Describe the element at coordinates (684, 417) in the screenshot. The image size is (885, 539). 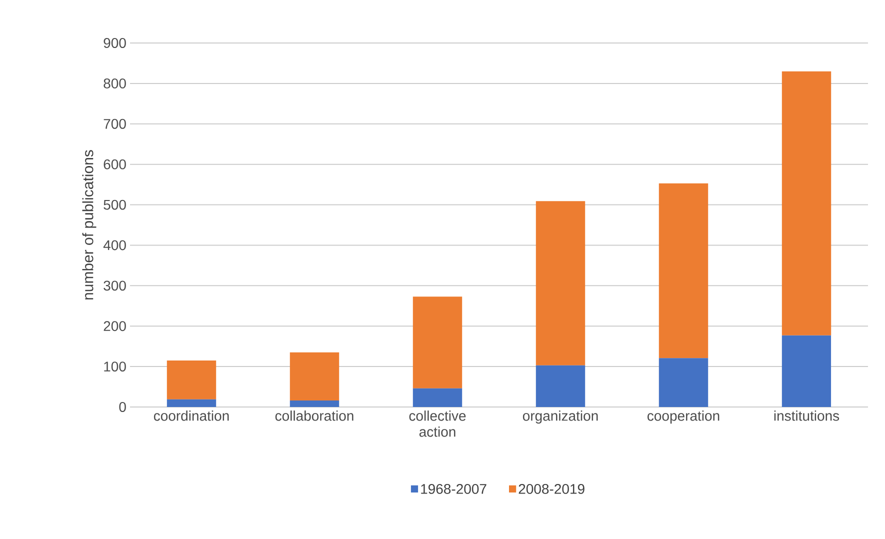
I see `x-tick-label: cooperation` at that location.